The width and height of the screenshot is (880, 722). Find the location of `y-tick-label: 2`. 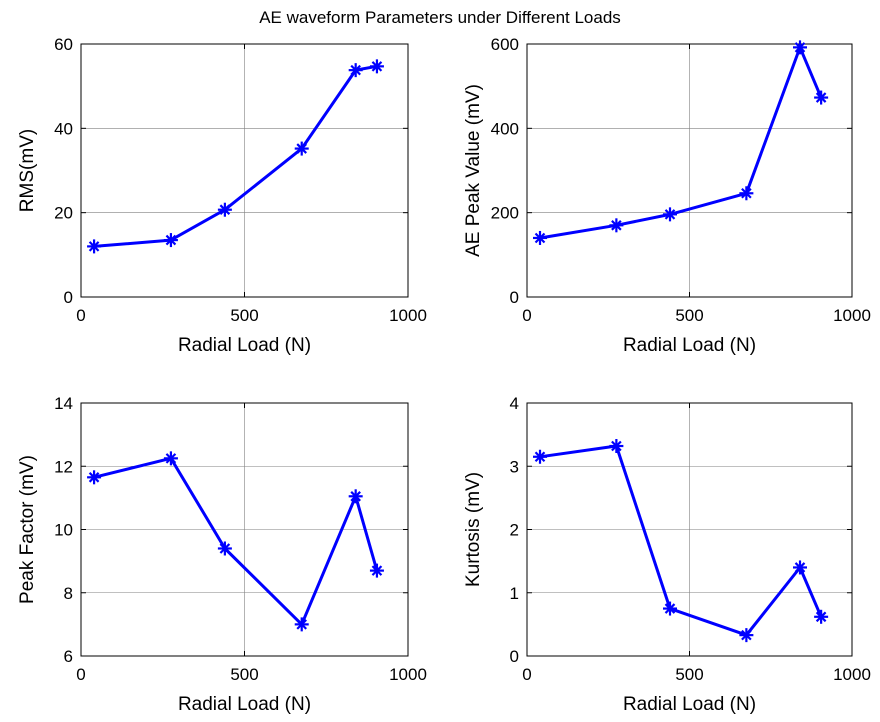

y-tick-label: 2 is located at coordinates (514, 530).